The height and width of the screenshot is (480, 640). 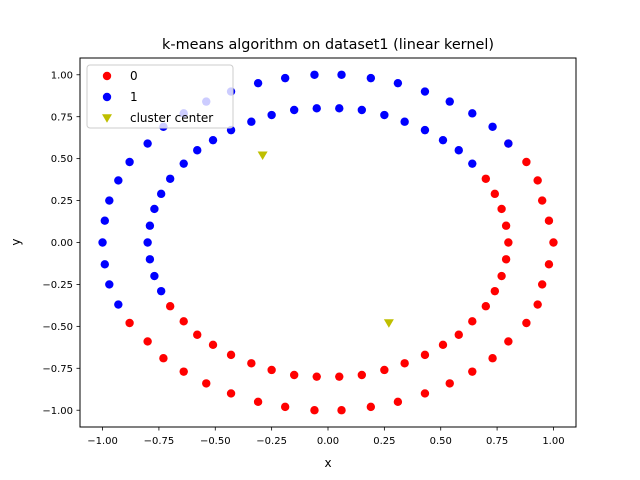 I want to click on y-tick-label: −1.00, so click(x=57, y=411).